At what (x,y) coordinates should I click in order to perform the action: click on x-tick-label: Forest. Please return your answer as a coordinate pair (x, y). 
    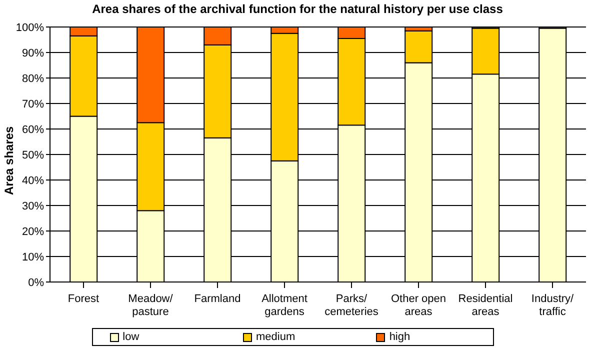
    Looking at the image, I should click on (84, 299).